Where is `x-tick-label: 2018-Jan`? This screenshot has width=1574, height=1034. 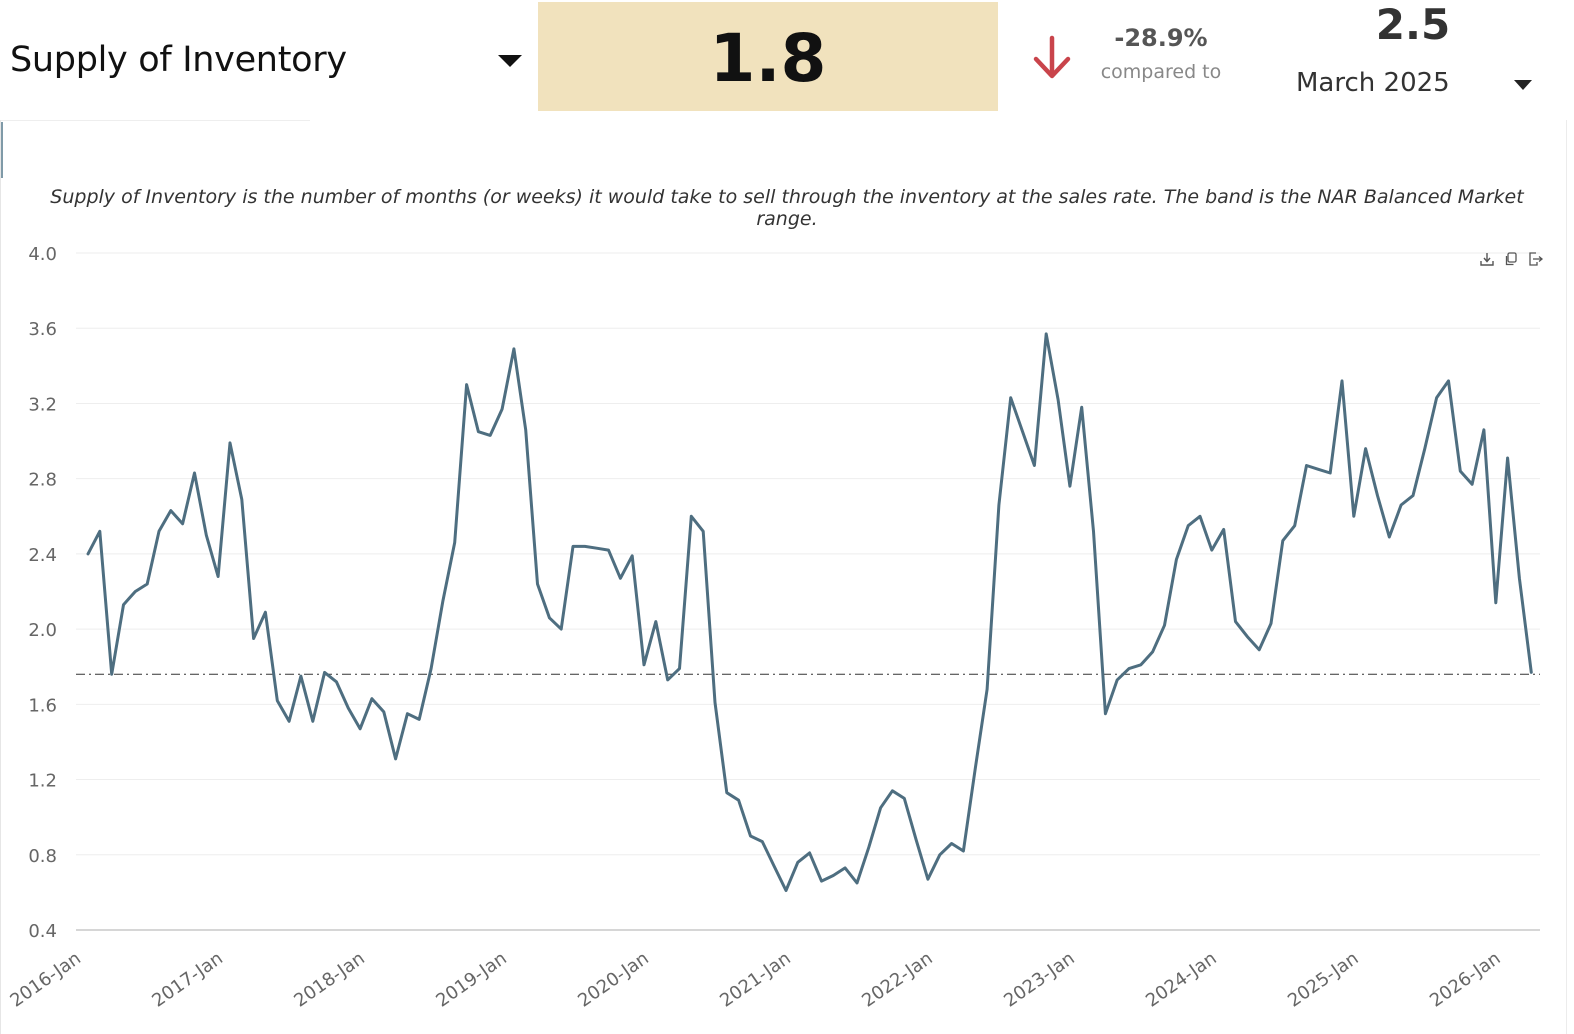 x-tick-label: 2018-Jan is located at coordinates (329, 980).